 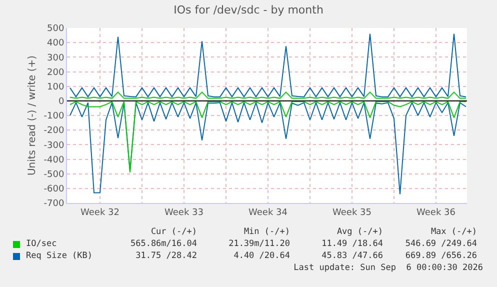 I want to click on text: Cur (-/+), so click(x=173, y=232).